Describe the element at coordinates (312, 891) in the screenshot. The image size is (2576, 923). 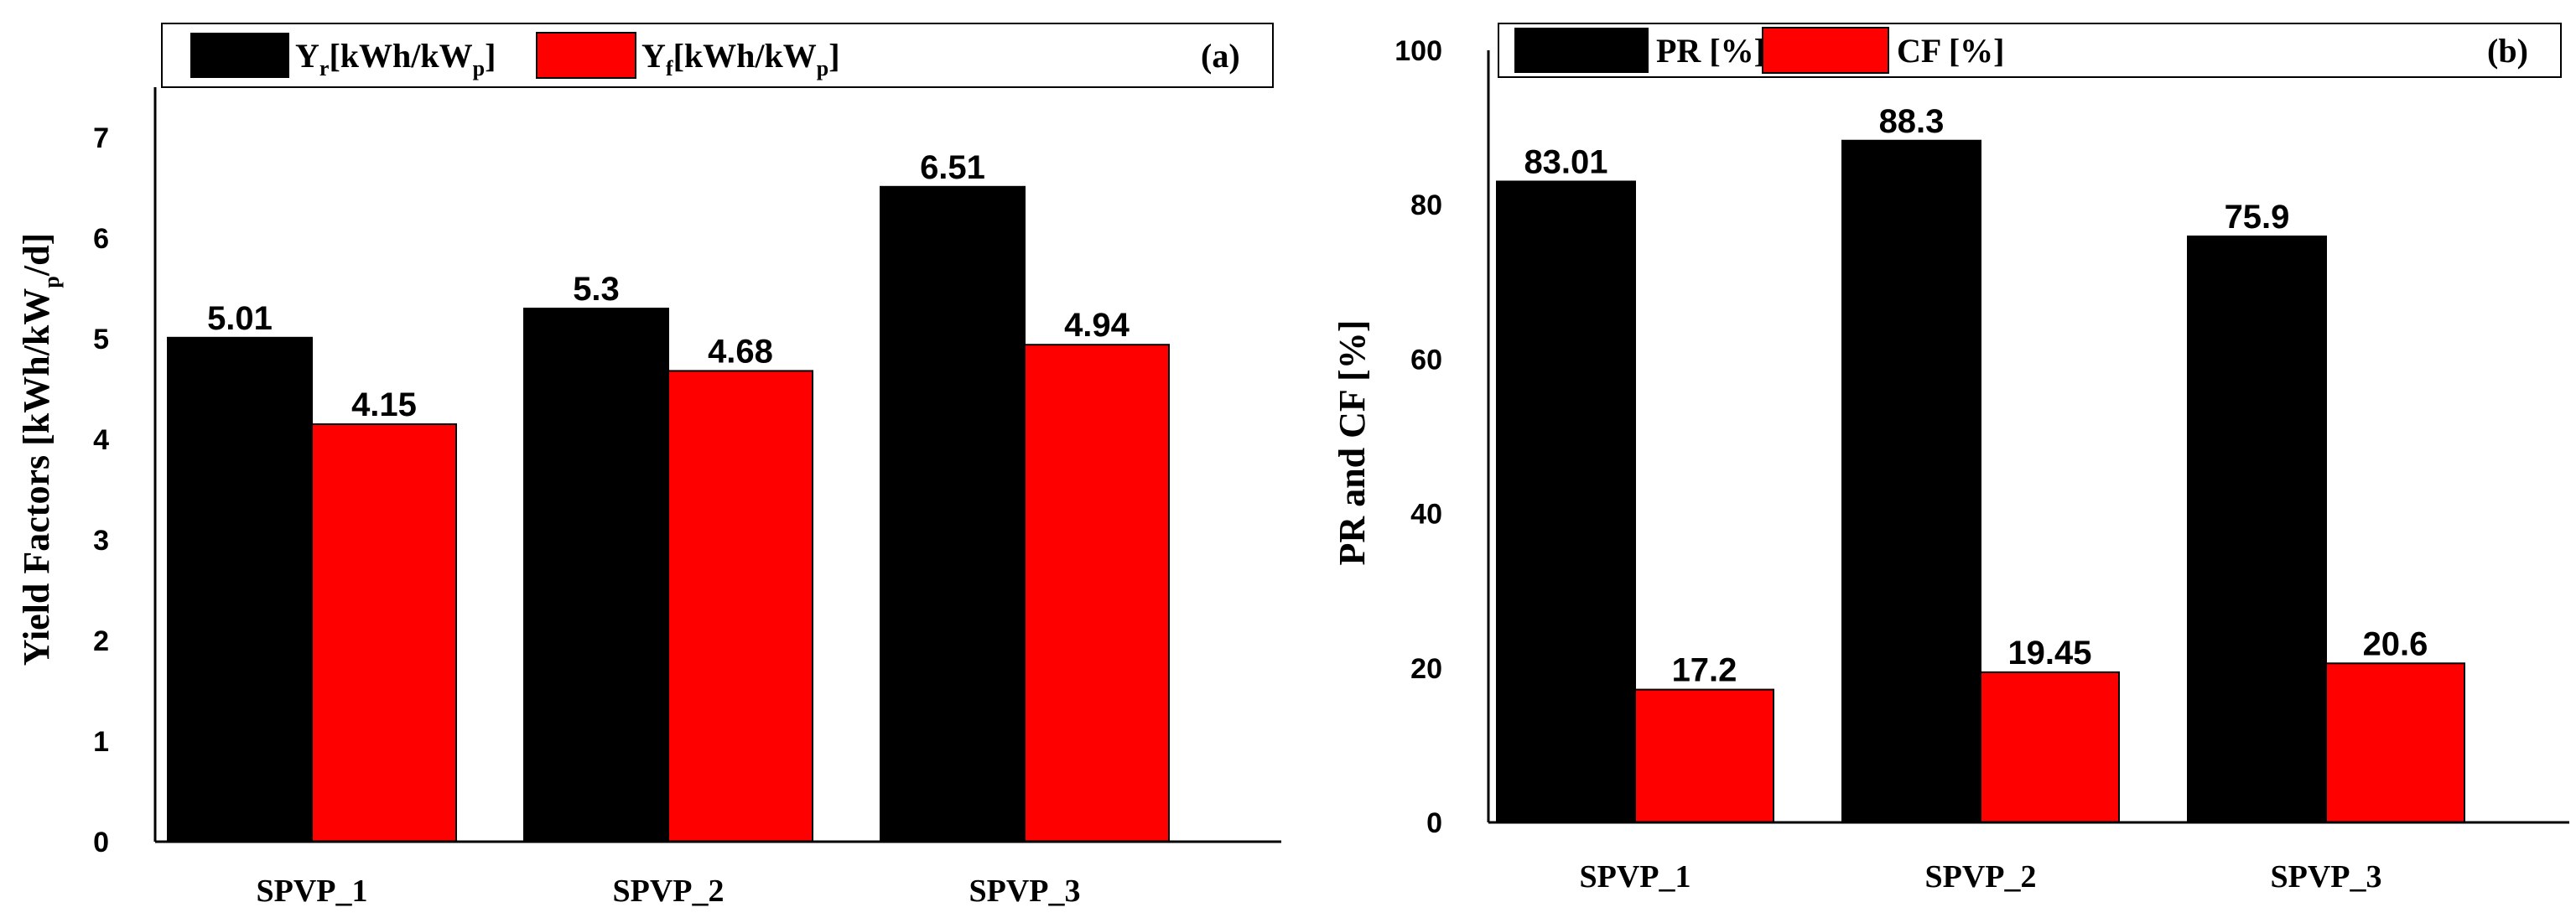
I see `panel-a-category-label: SPVP_1` at that location.